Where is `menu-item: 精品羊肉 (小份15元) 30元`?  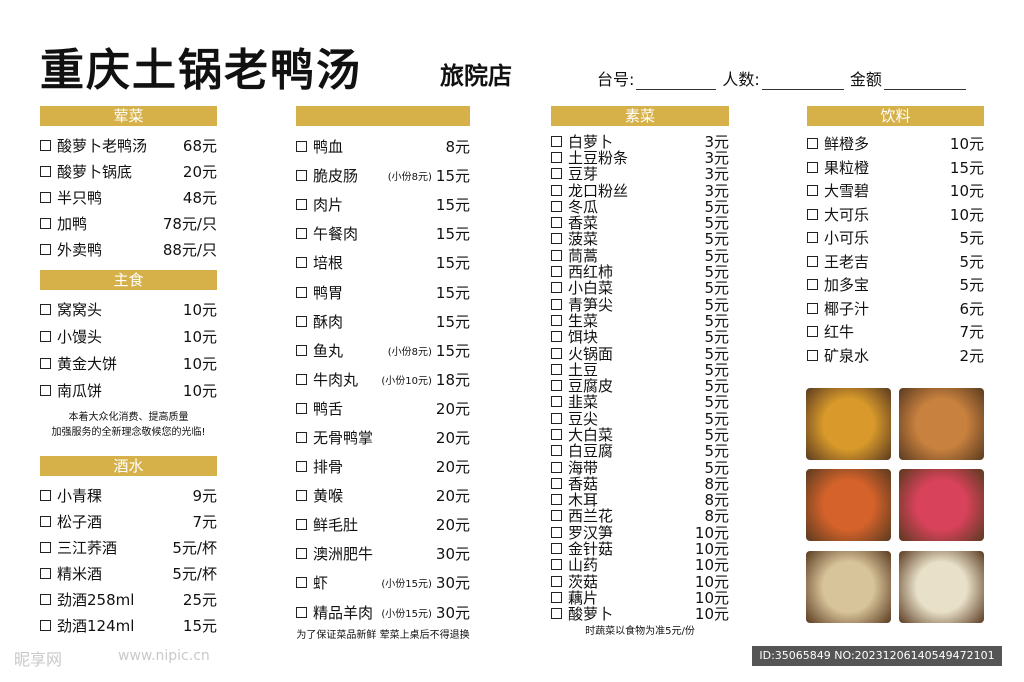
menu-item: 精品羊肉 (小份15元) 30元 is located at coordinates (383, 612).